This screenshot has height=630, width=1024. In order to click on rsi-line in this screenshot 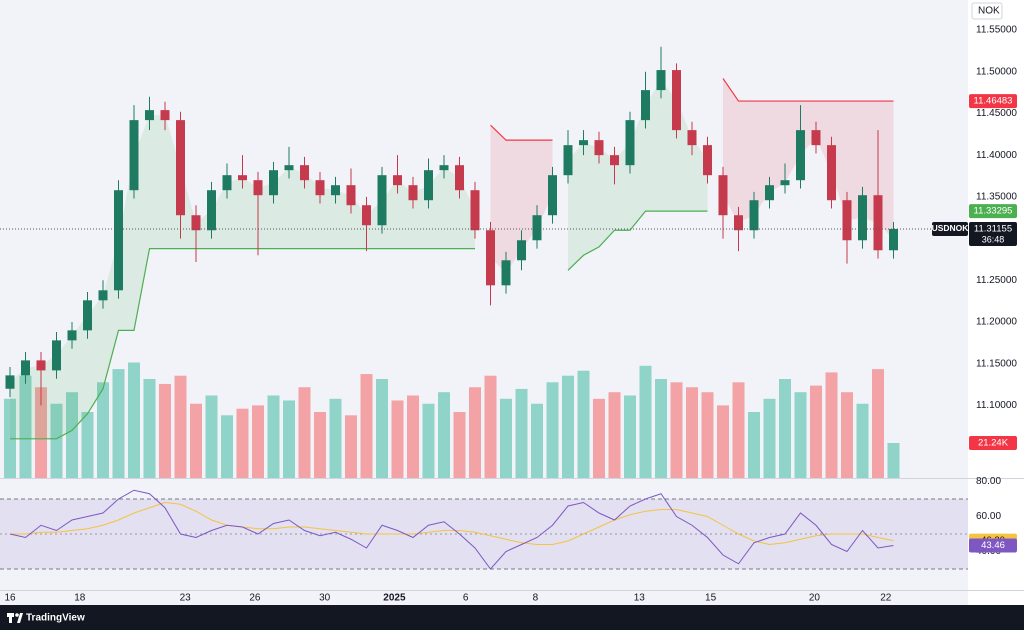, I will do `click(451, 529)`.